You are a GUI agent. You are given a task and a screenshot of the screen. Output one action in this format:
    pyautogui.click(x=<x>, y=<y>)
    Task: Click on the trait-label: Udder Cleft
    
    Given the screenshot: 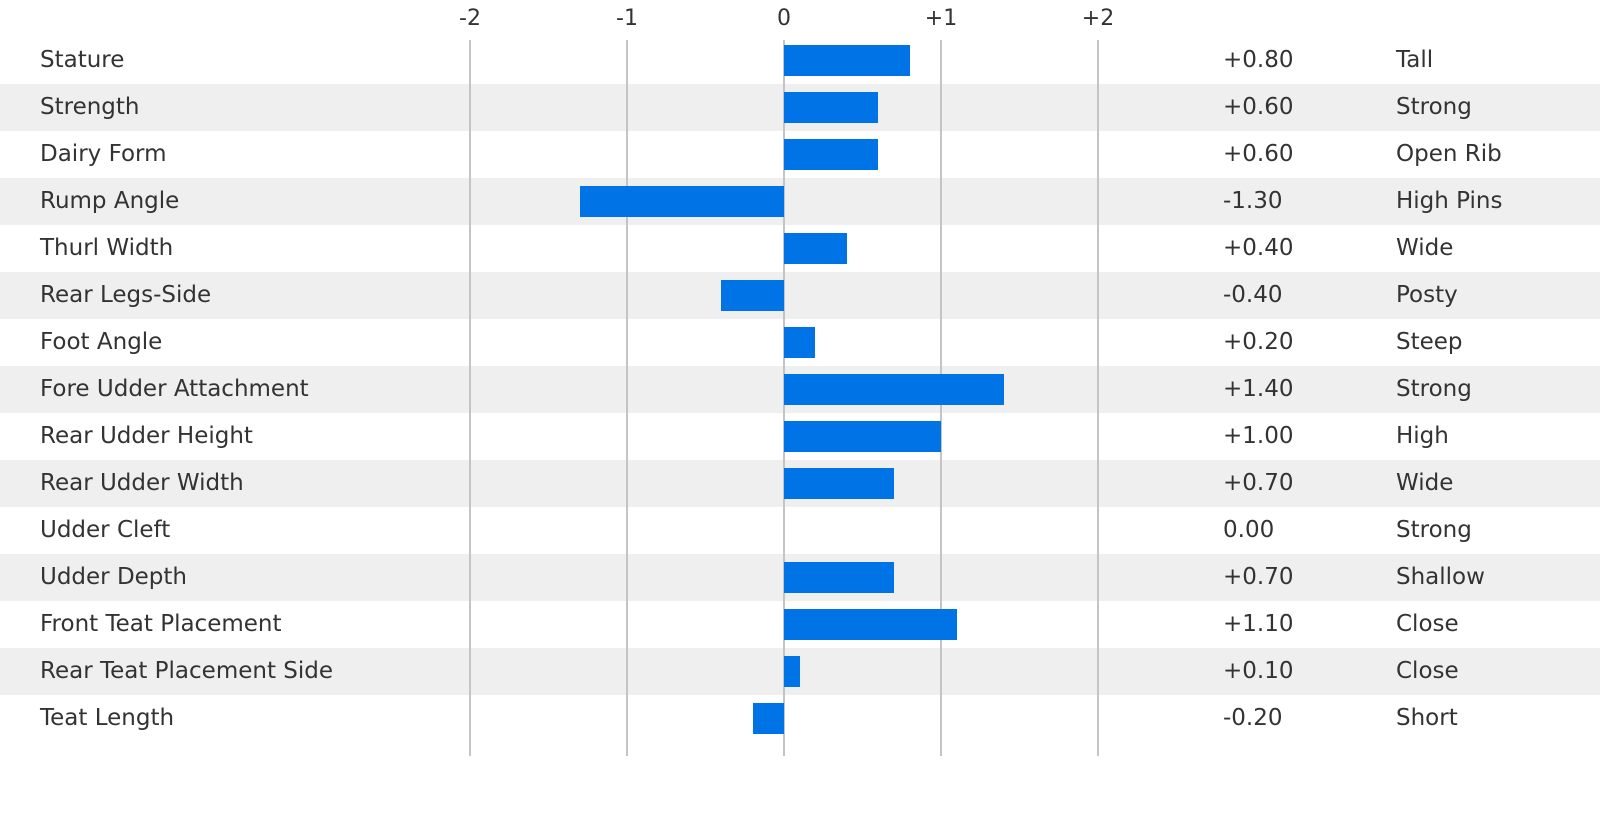 What is the action you would take?
    pyautogui.click(x=105, y=530)
    